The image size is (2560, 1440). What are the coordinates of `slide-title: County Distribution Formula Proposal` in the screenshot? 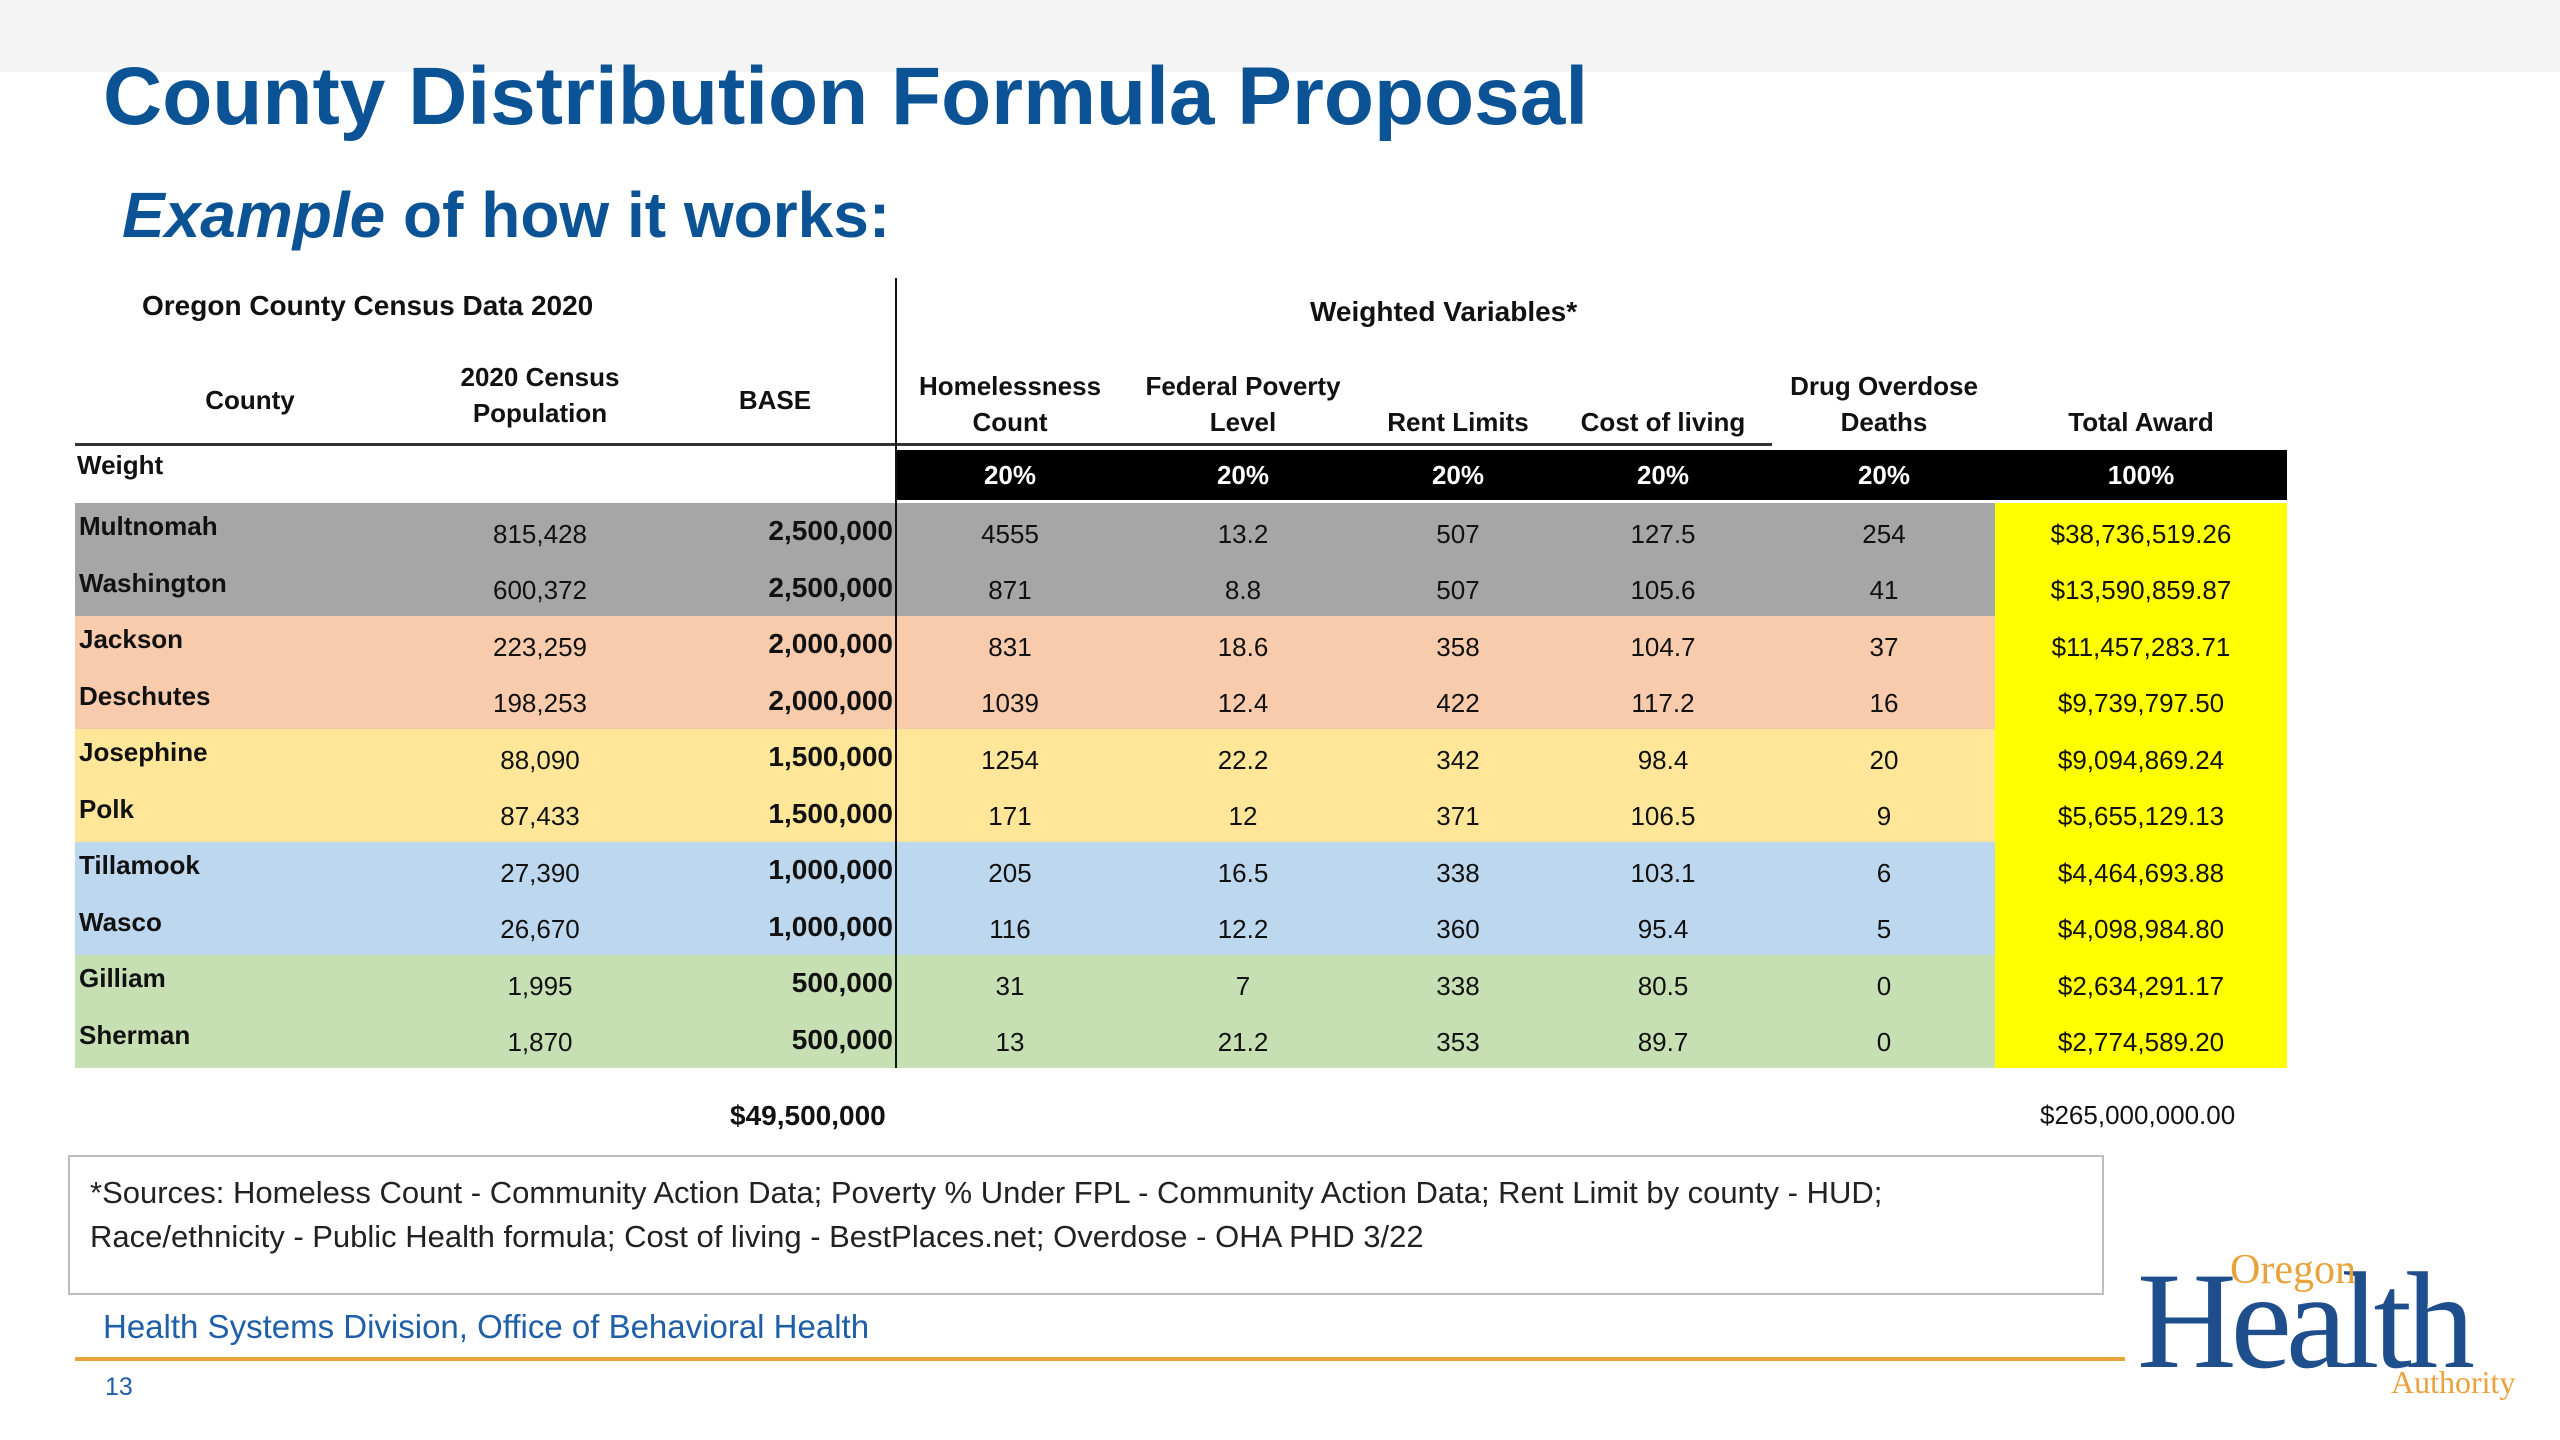 It's located at (846, 96).